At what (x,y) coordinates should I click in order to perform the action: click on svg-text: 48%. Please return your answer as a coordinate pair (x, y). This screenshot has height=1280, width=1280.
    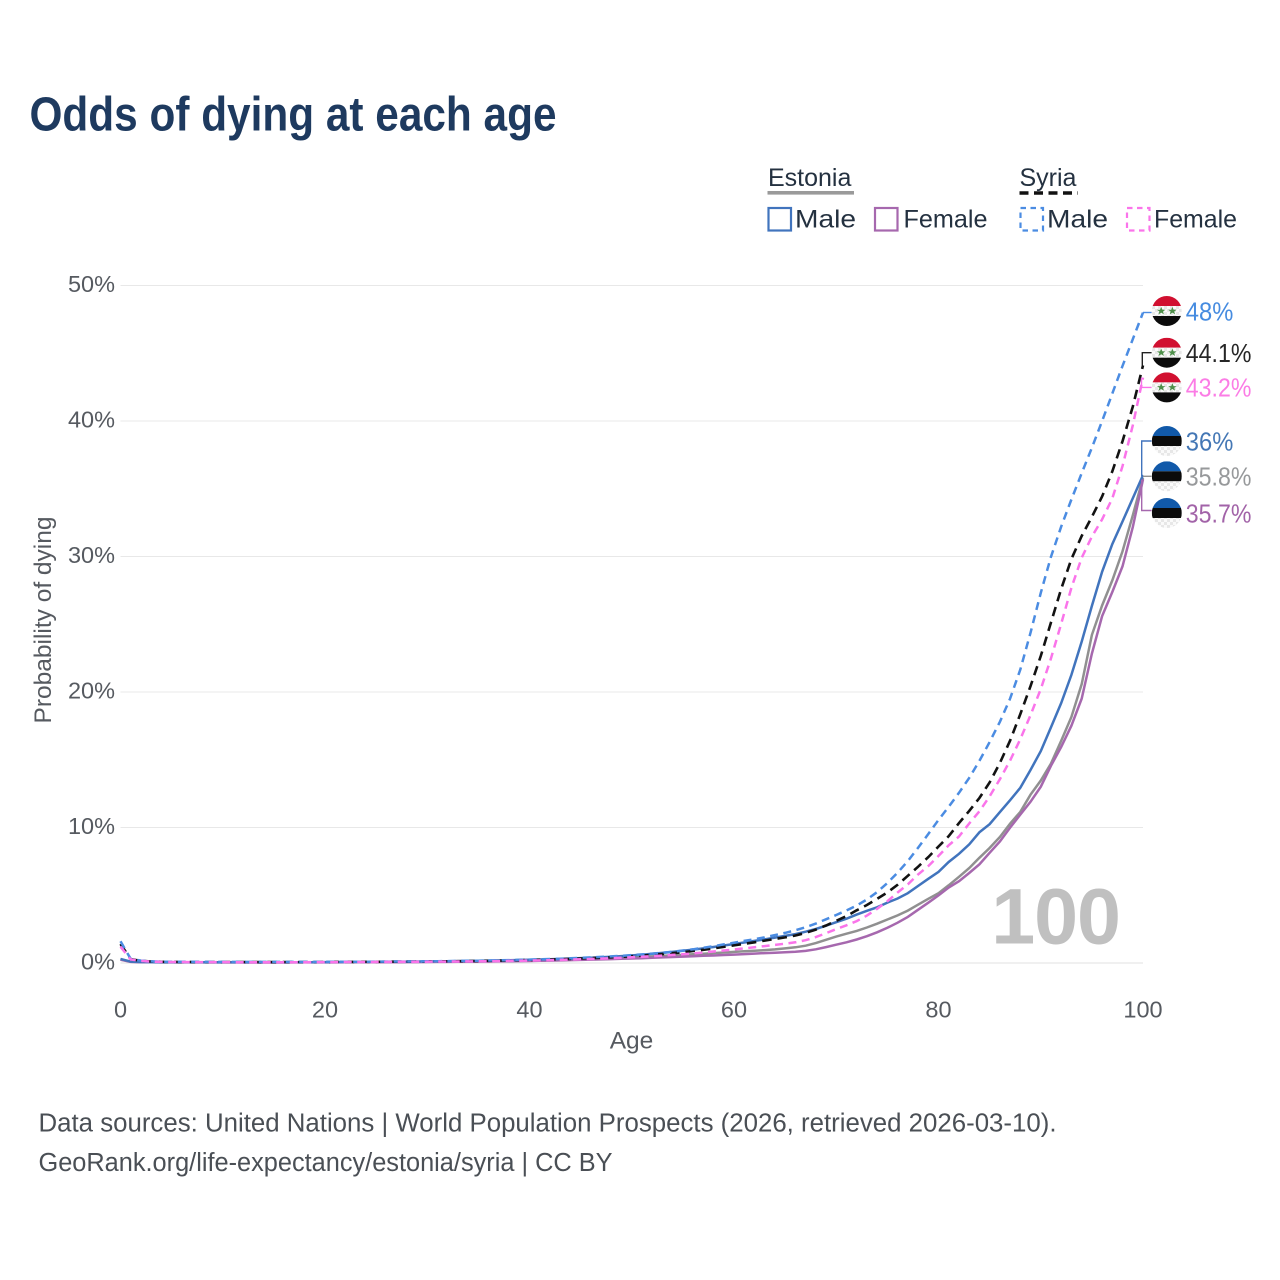
    Looking at the image, I should click on (1210, 312).